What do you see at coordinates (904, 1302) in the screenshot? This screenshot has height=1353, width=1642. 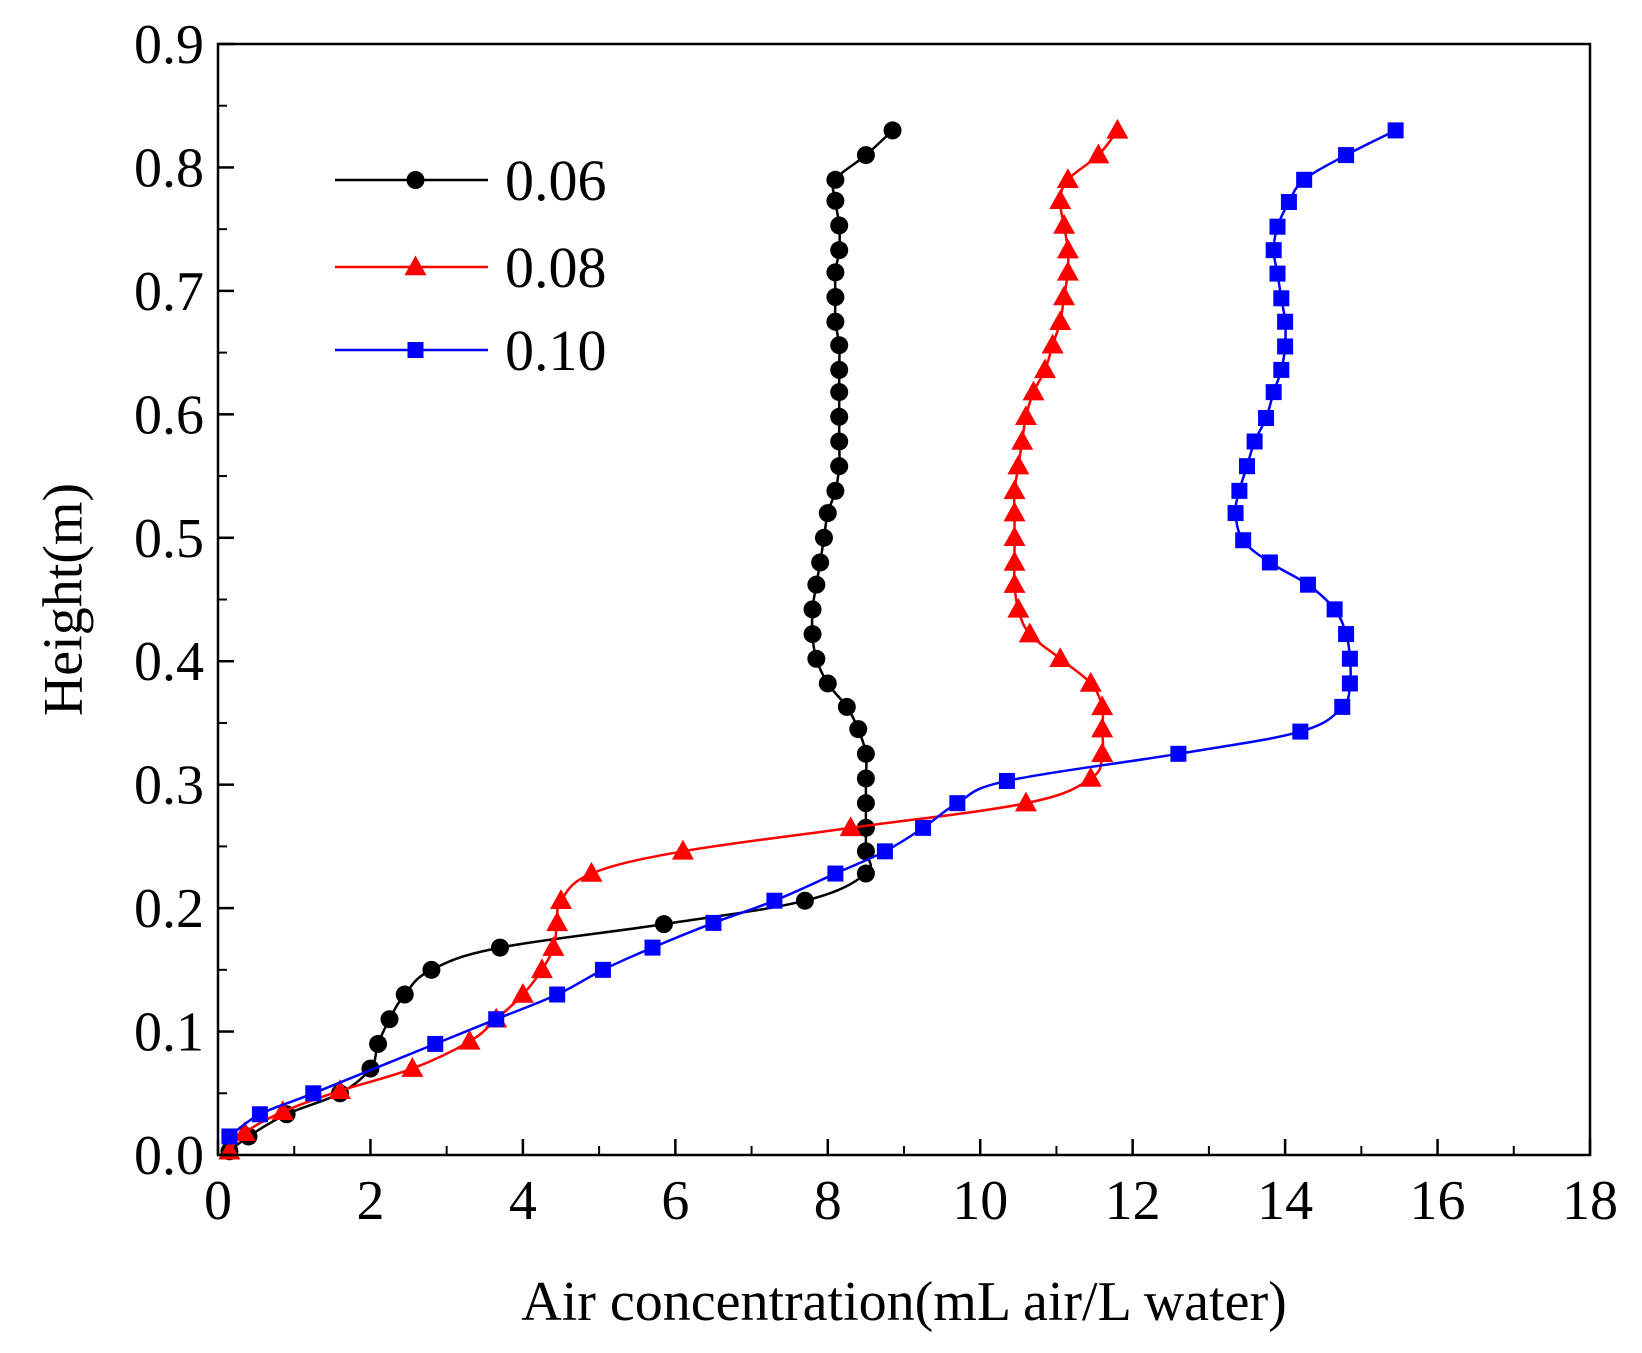 I see `x-axis-title: Air concentration(mL air/L water)` at bounding box center [904, 1302].